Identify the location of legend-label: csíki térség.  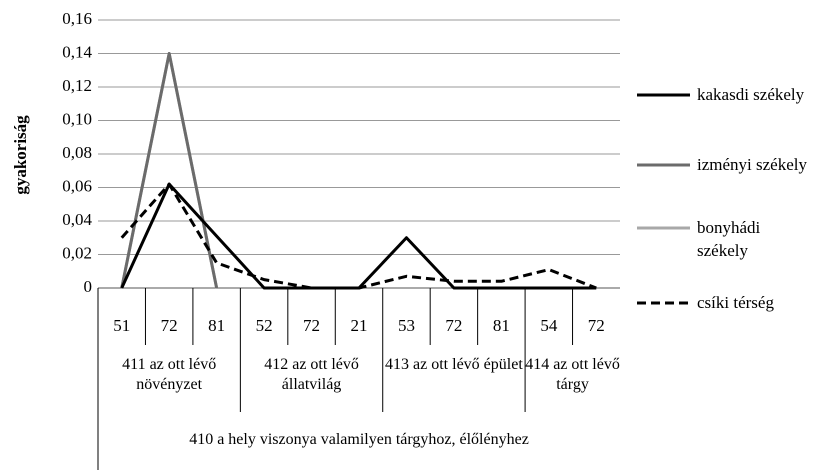
(735, 302).